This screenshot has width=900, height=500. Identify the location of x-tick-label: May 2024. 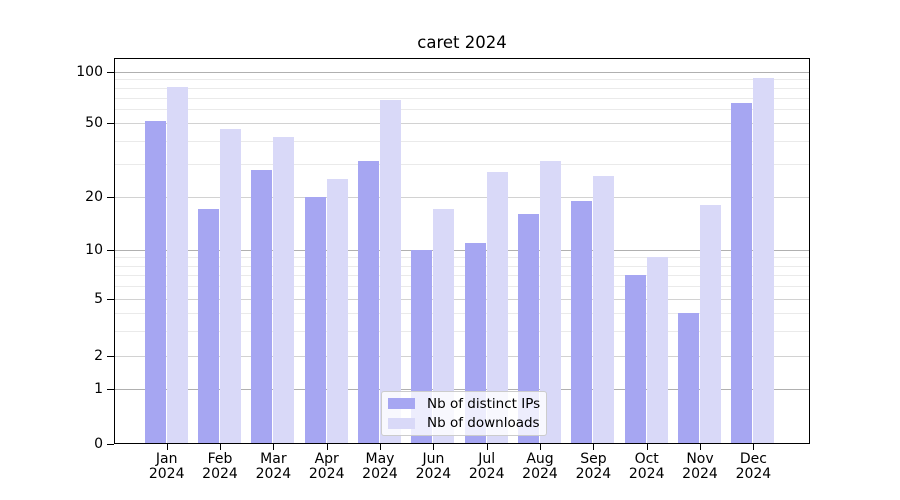
(380, 467).